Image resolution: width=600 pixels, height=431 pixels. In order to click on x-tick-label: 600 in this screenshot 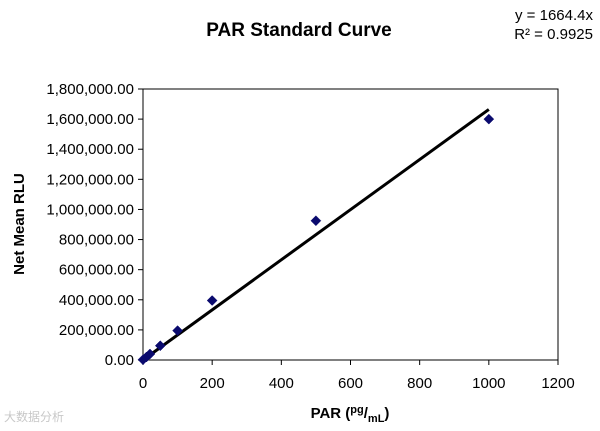, I will do `click(350, 383)`.